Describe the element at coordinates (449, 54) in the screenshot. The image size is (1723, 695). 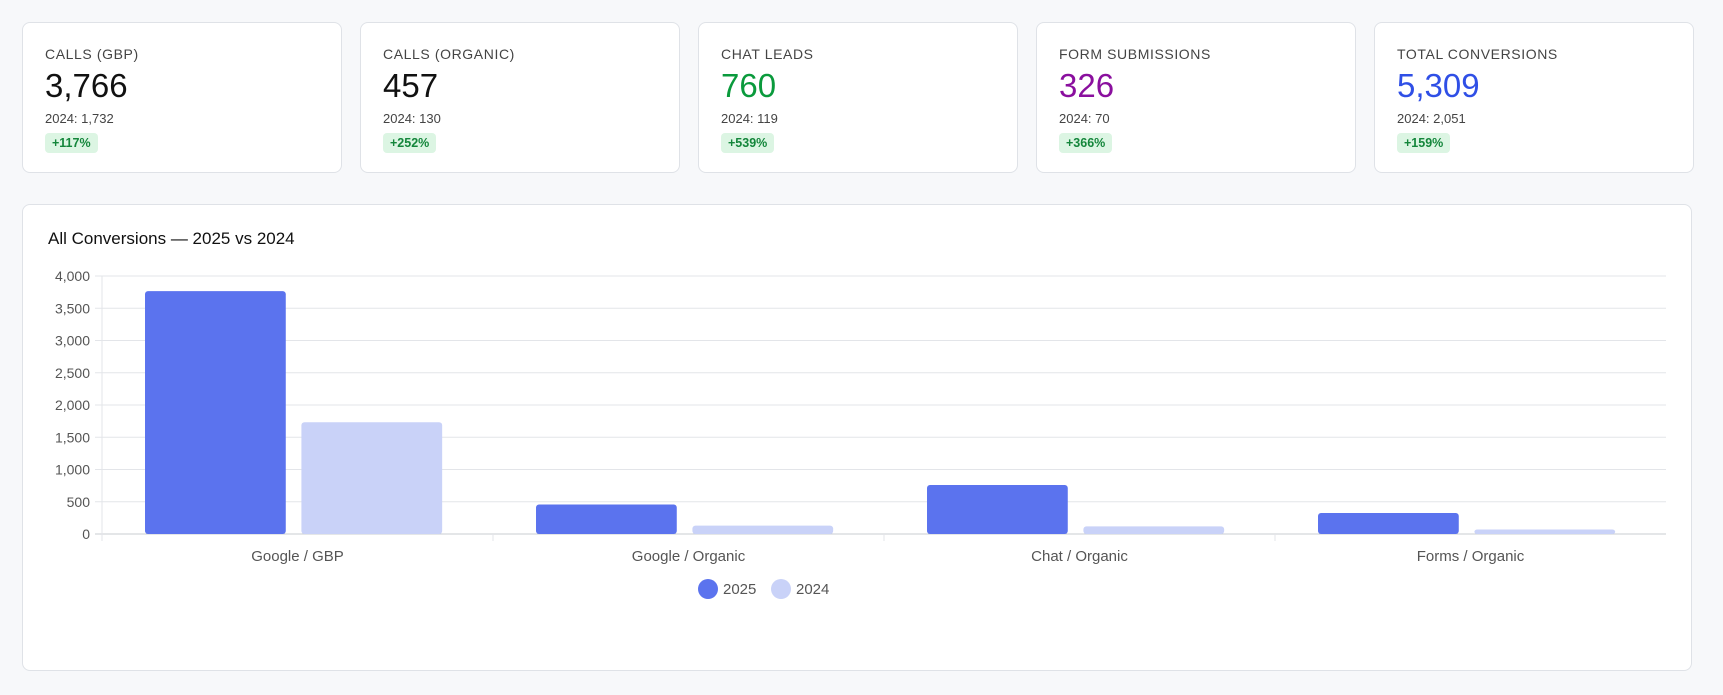
I see `kpi-label: CALLS (ORGANIC)` at that location.